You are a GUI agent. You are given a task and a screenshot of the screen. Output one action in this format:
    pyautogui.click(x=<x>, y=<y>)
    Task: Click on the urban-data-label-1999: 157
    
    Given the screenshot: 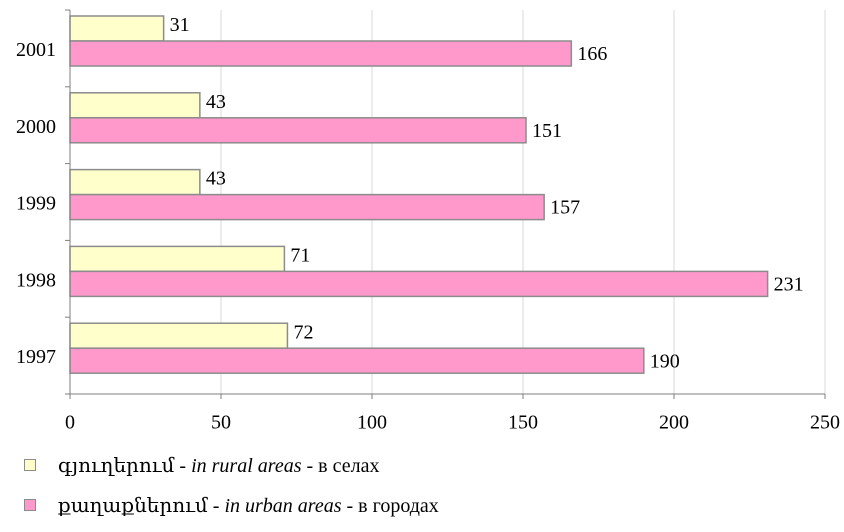 What is the action you would take?
    pyautogui.click(x=565, y=208)
    